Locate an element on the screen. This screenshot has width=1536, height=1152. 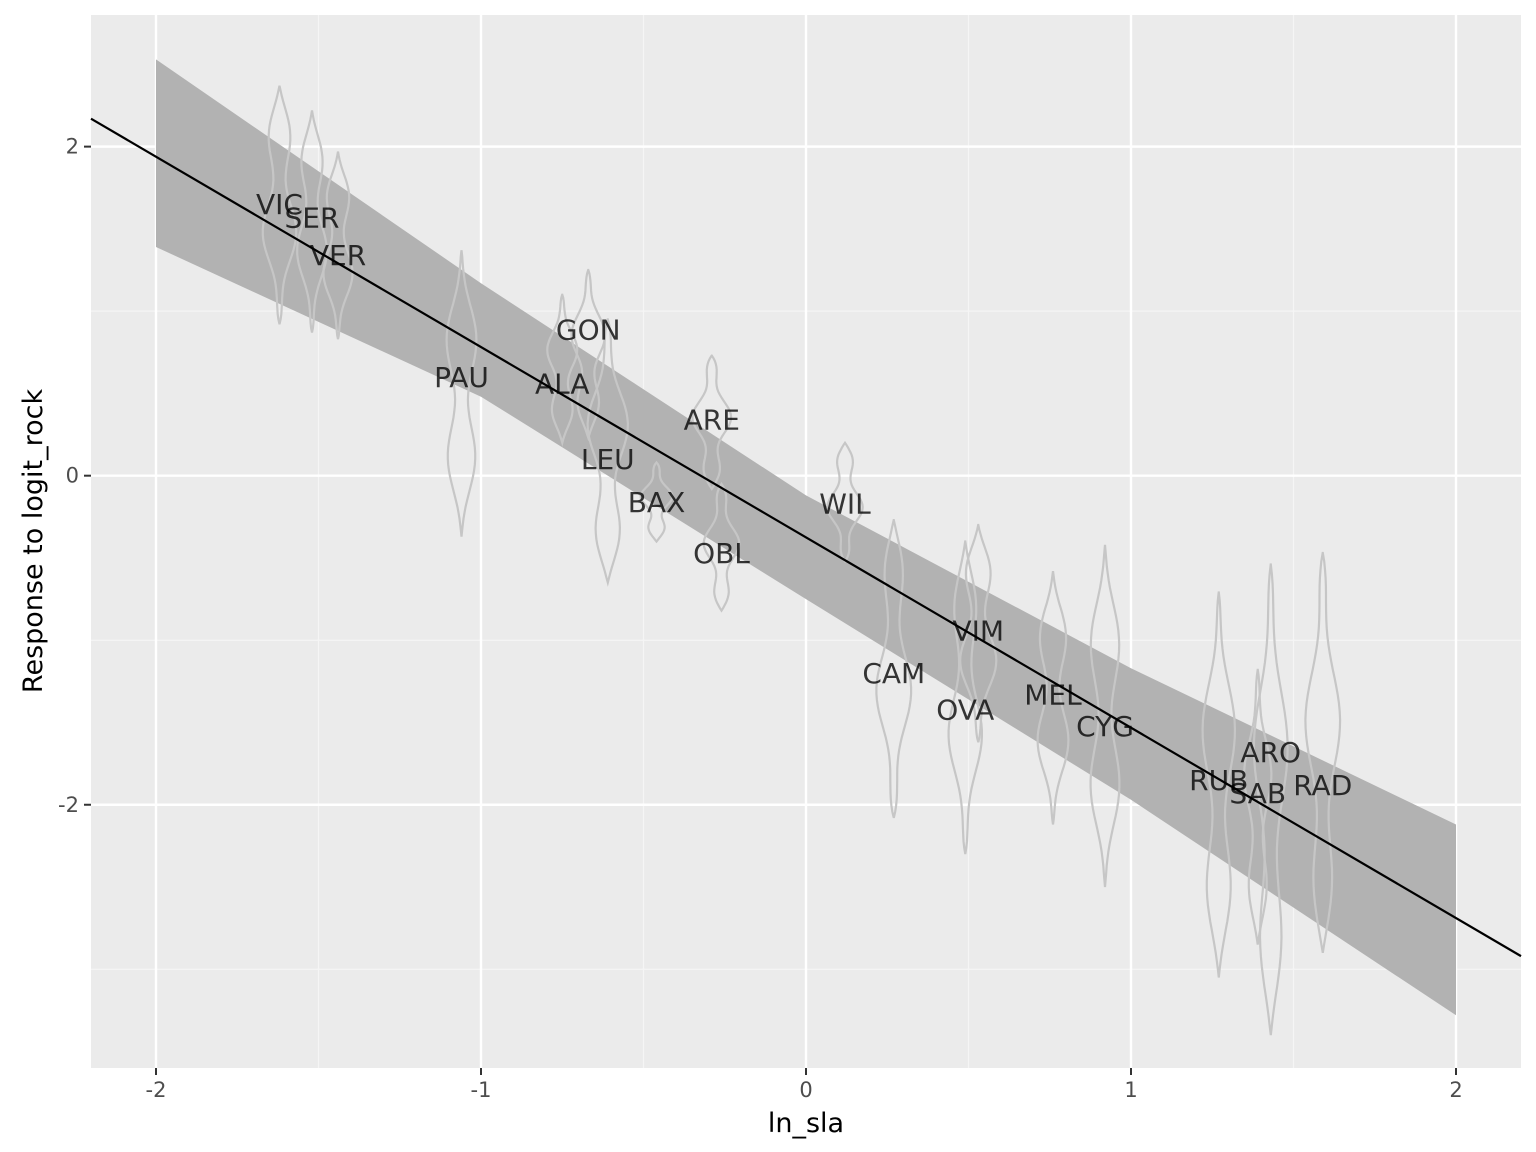
x-tick-label: 1 is located at coordinates (1130, 1090).